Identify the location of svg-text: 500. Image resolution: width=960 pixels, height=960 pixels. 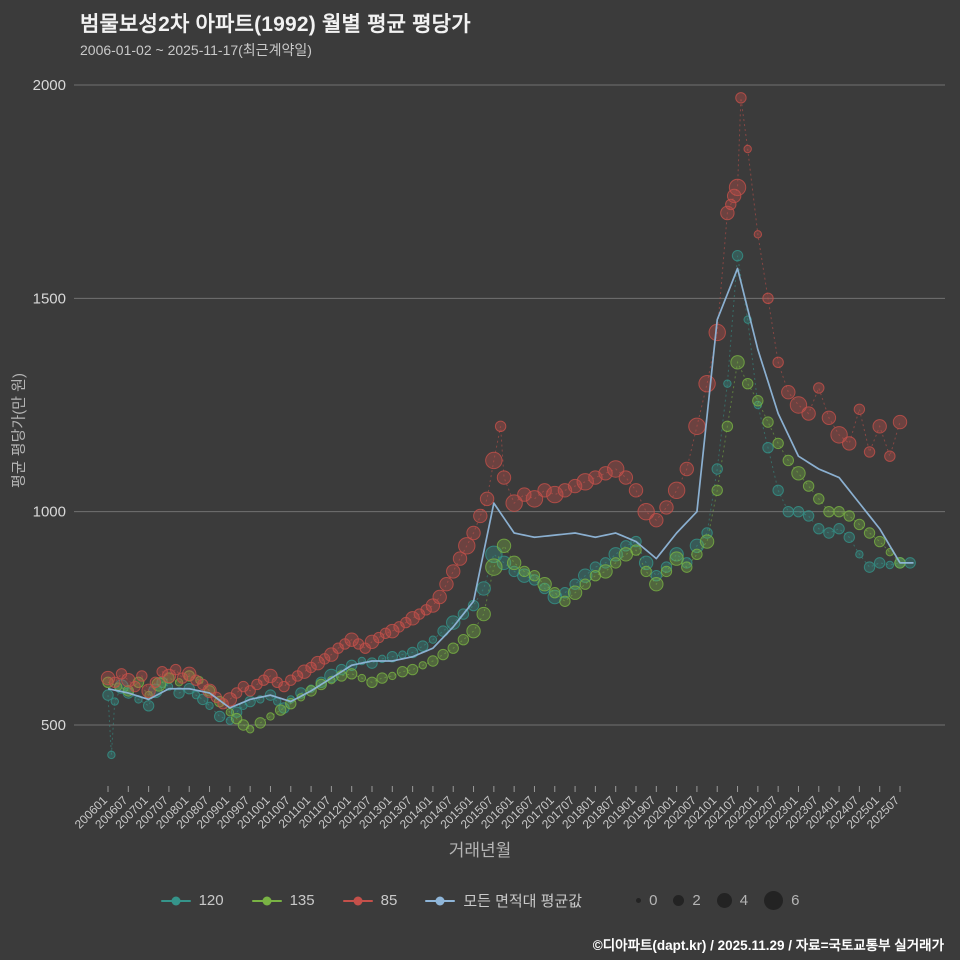
(53, 725).